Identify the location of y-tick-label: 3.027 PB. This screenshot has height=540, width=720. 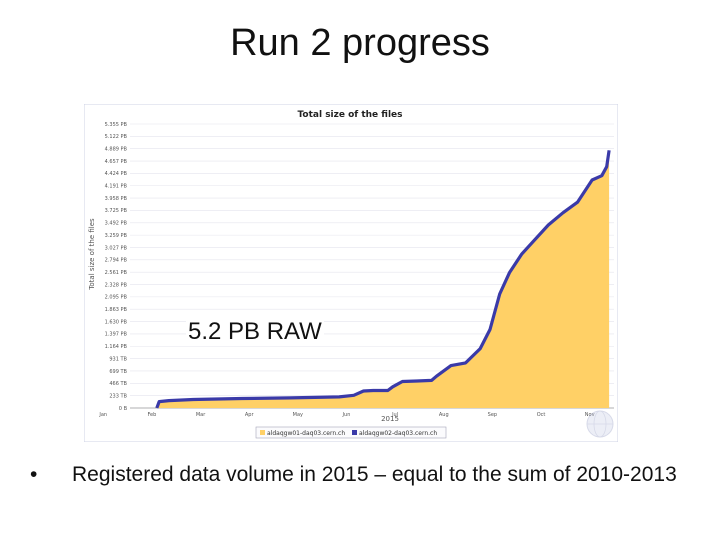
(116, 248).